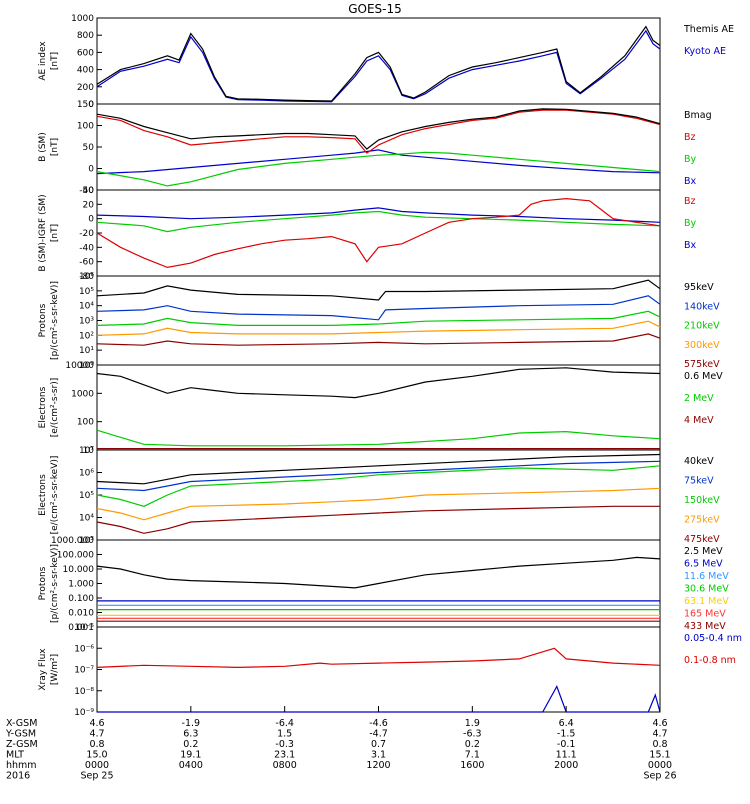 Image resolution: width=750 pixels, height=804 pixels. I want to click on legend-label: 165 MeV, so click(705, 614).